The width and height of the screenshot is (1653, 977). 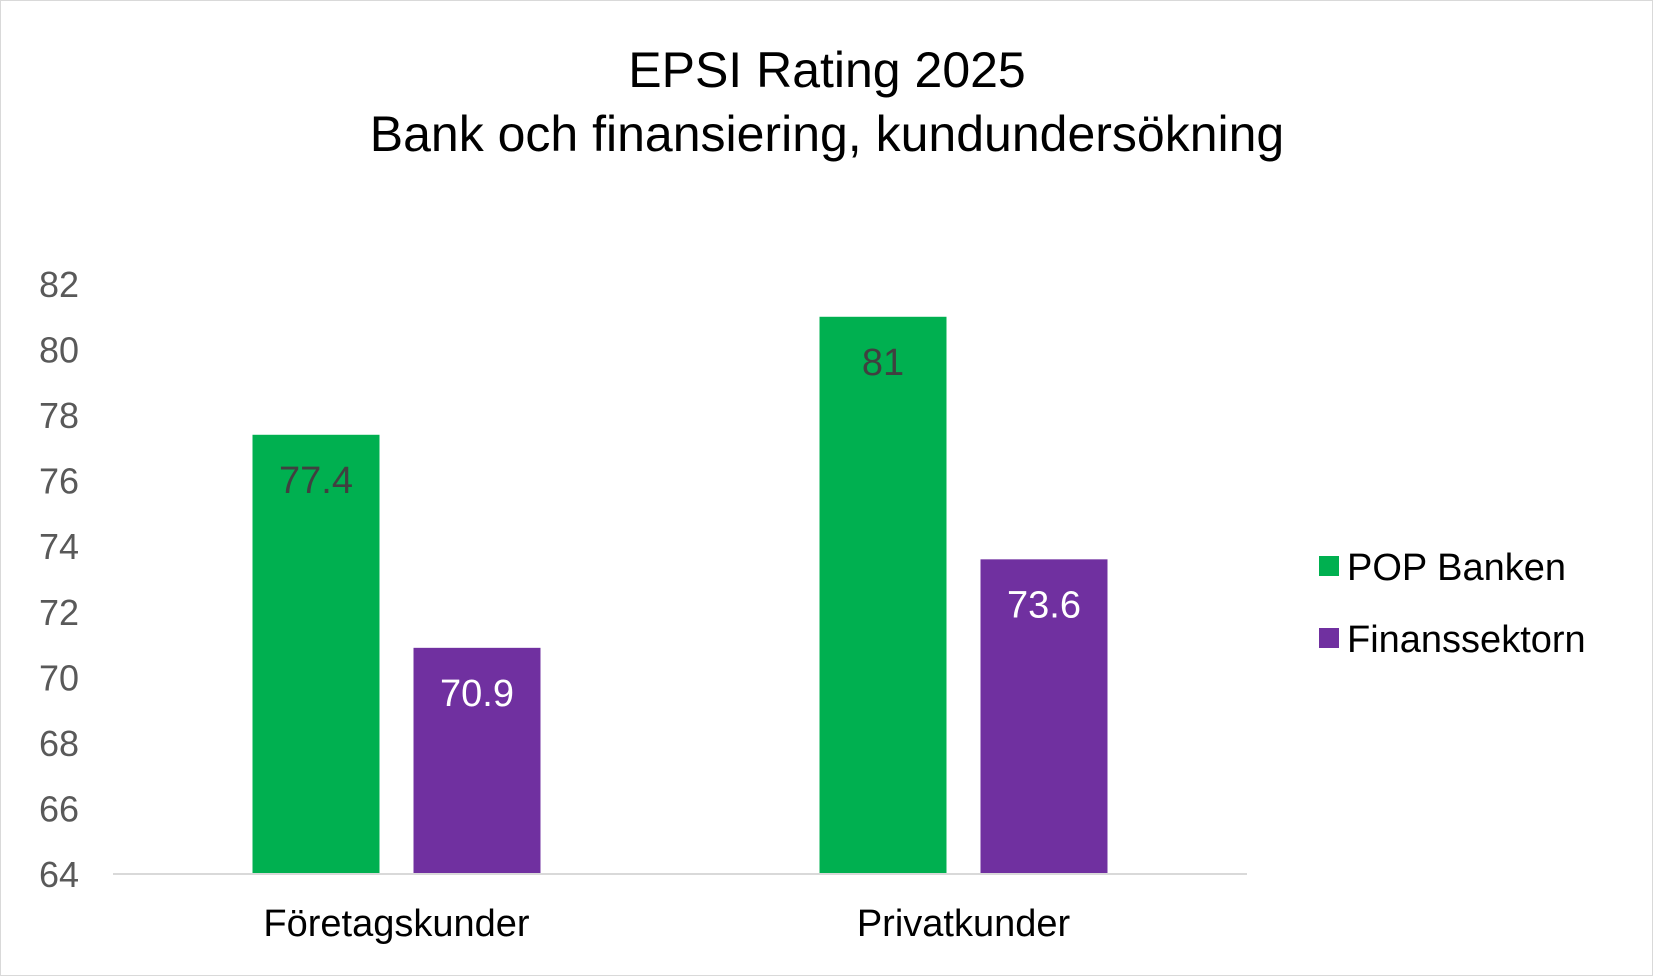 What do you see at coordinates (59, 612) in the screenshot?
I see `y-tick-label: 72` at bounding box center [59, 612].